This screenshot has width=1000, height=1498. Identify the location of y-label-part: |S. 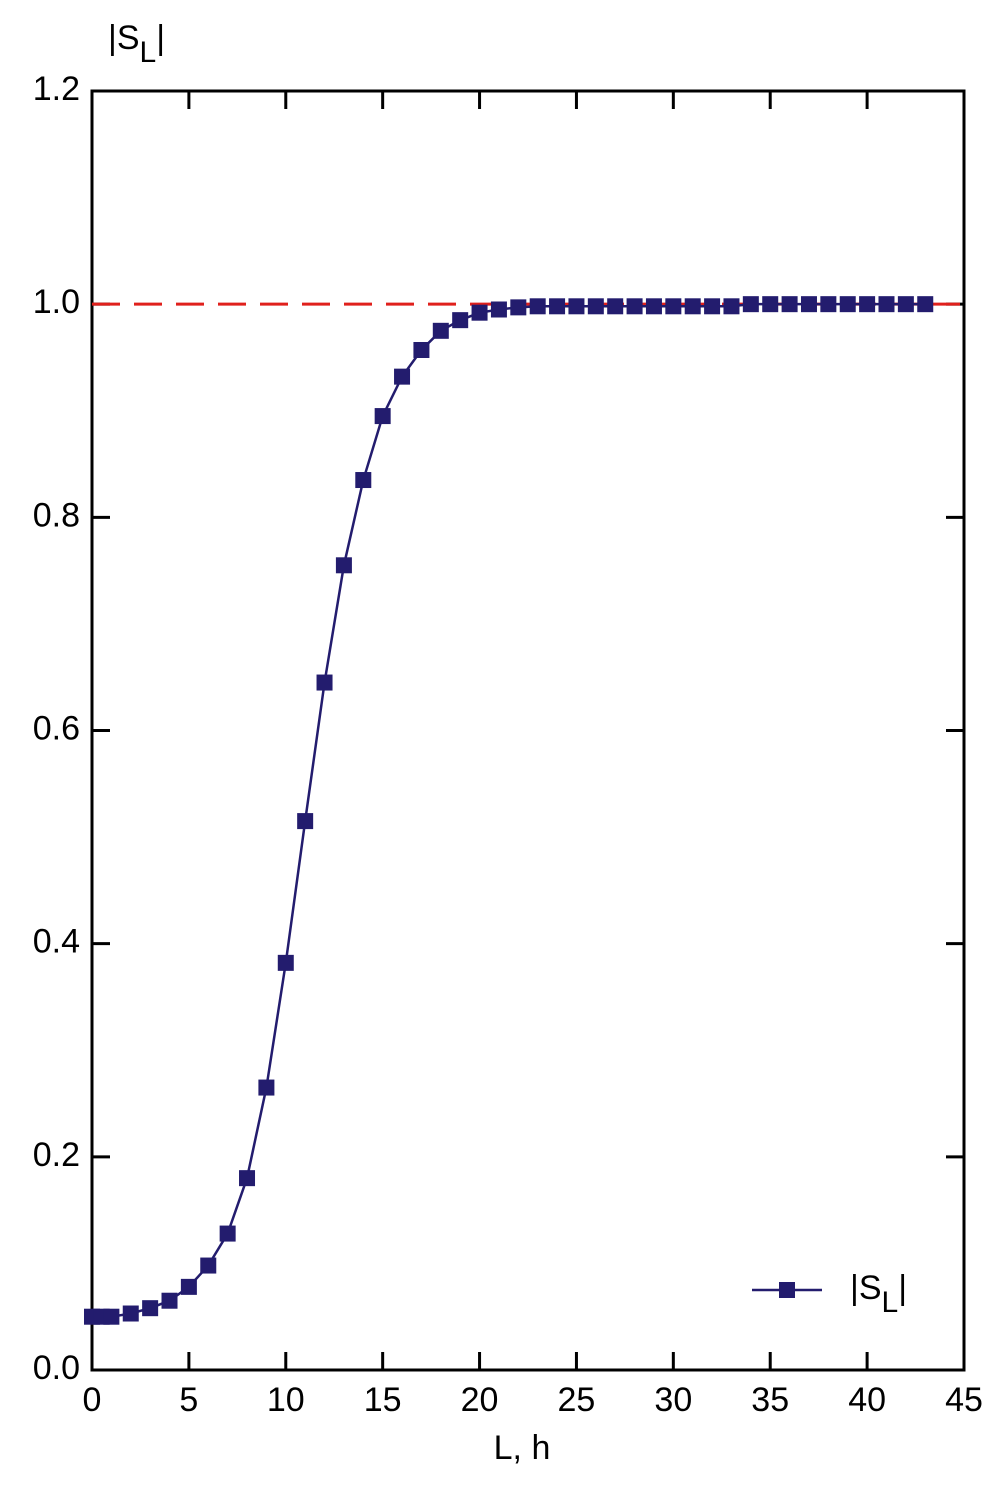
(124, 38).